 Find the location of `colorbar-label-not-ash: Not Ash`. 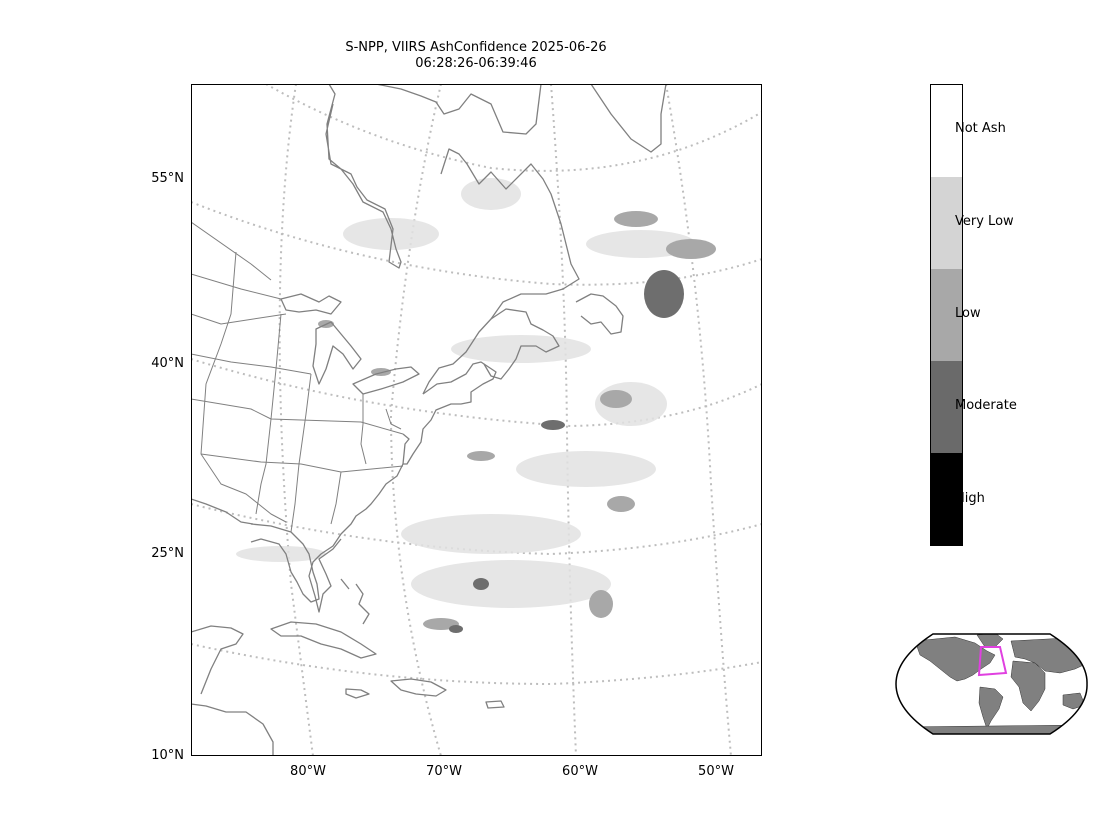

colorbar-label-not-ash: Not Ash is located at coordinates (980, 128).